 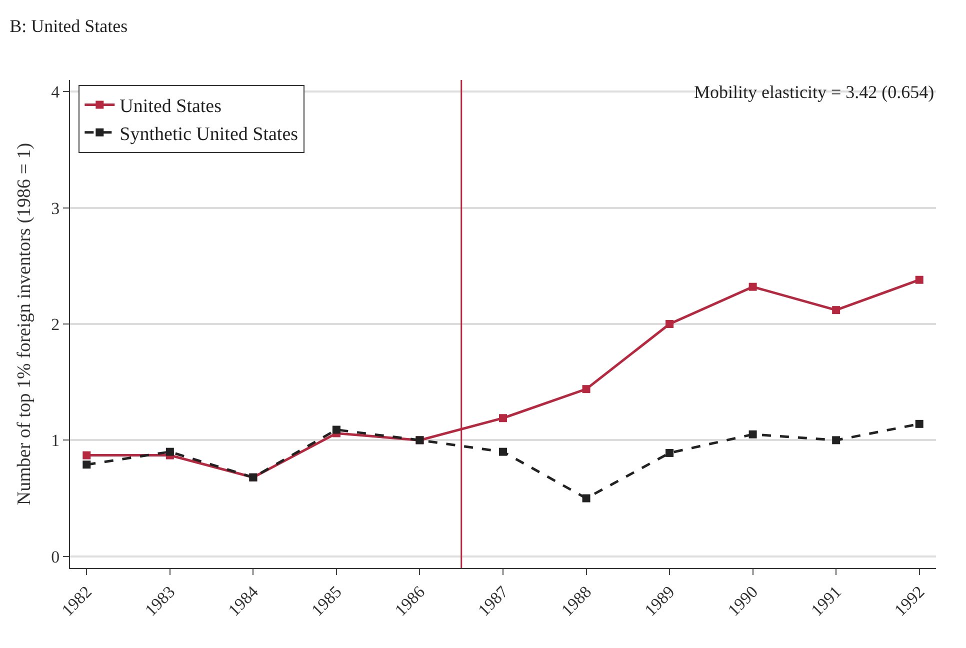 I want to click on y-axis-title: Number of top 1% foreign inventors (1986 = 1), so click(x=24, y=324).